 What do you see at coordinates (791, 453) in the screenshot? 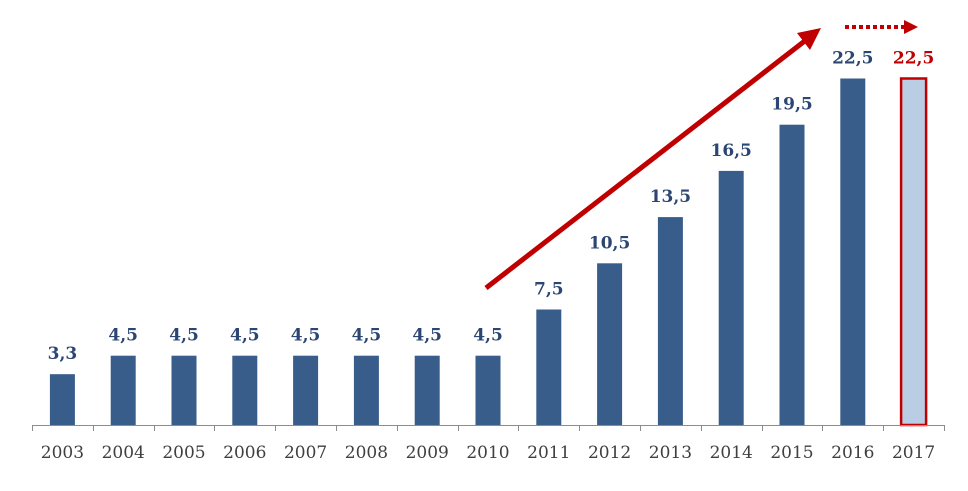
I see `x-tick-label-2015: 2015` at bounding box center [791, 453].